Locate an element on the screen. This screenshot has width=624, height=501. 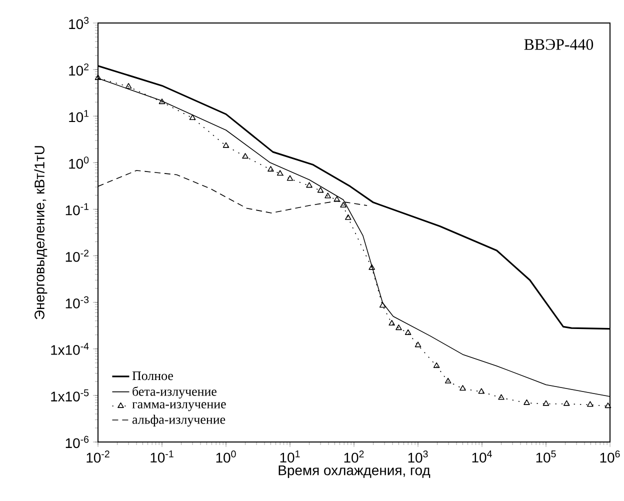
y-tick-label: 1x10$^{-4}$ is located at coordinates (70, 348).